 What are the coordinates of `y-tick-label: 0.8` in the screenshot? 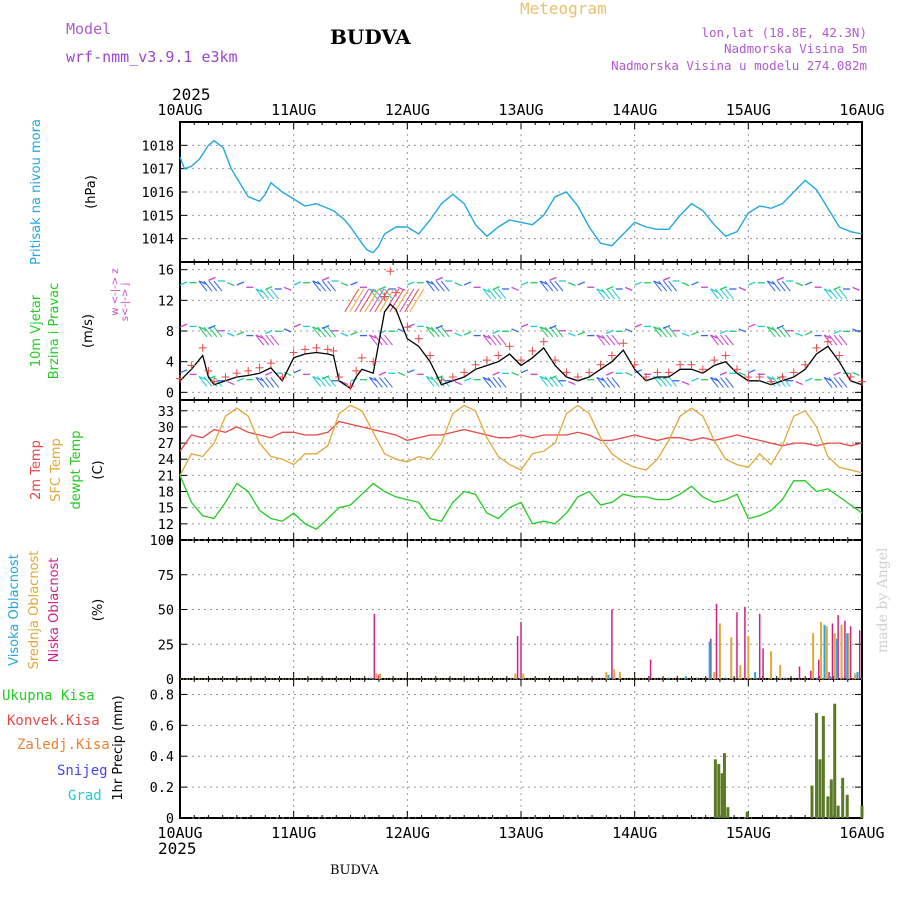 It's located at (162, 695).